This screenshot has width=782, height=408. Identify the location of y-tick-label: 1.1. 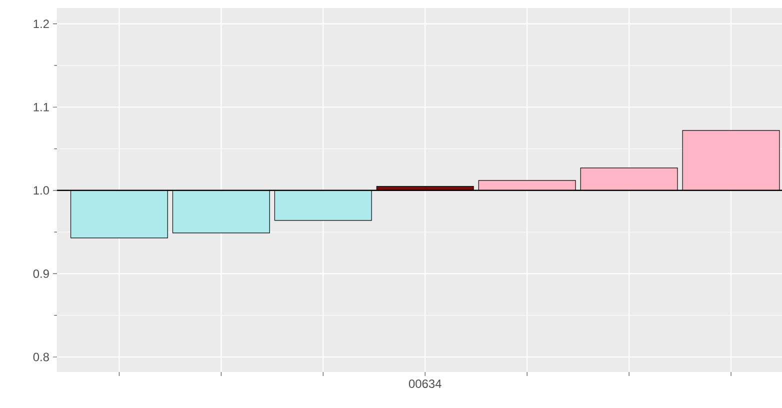
(41, 107).